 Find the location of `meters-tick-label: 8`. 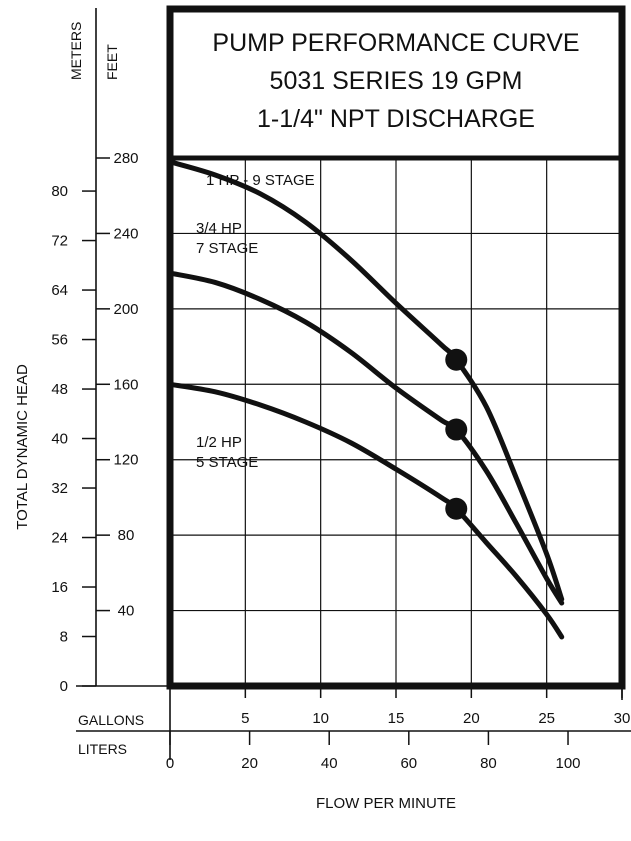

meters-tick-label: 8 is located at coordinates (64, 637).